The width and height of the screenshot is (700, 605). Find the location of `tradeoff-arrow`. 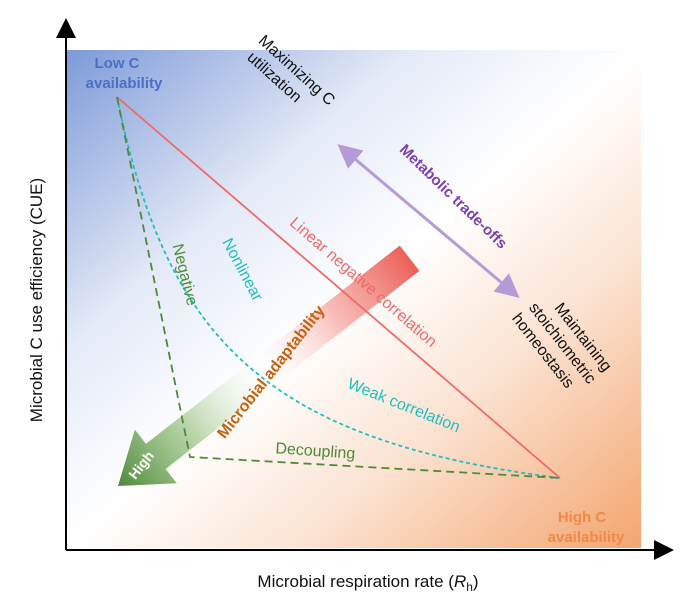

tradeoff-arrow is located at coordinates (428, 221).